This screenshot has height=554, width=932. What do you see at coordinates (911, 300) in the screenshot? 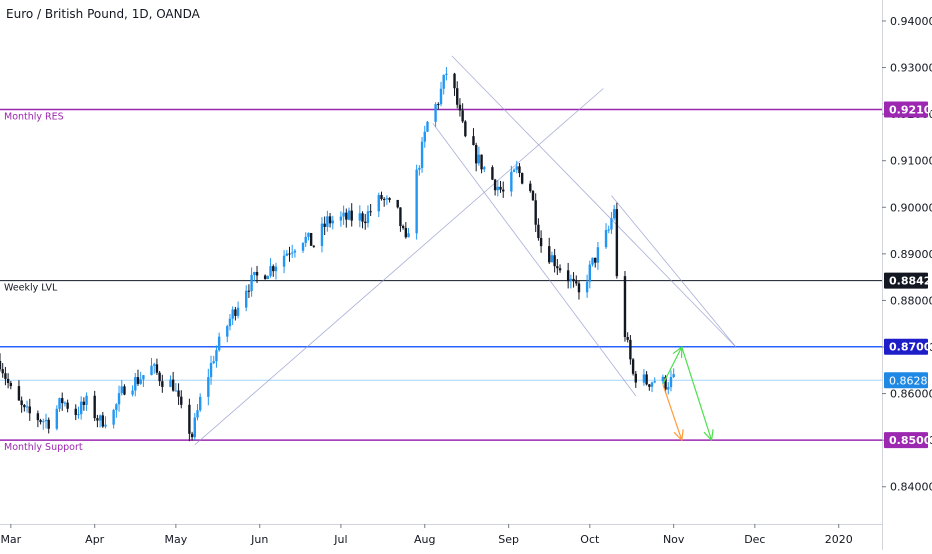
I see `y-tick-label: 0.88000` at bounding box center [911, 300].